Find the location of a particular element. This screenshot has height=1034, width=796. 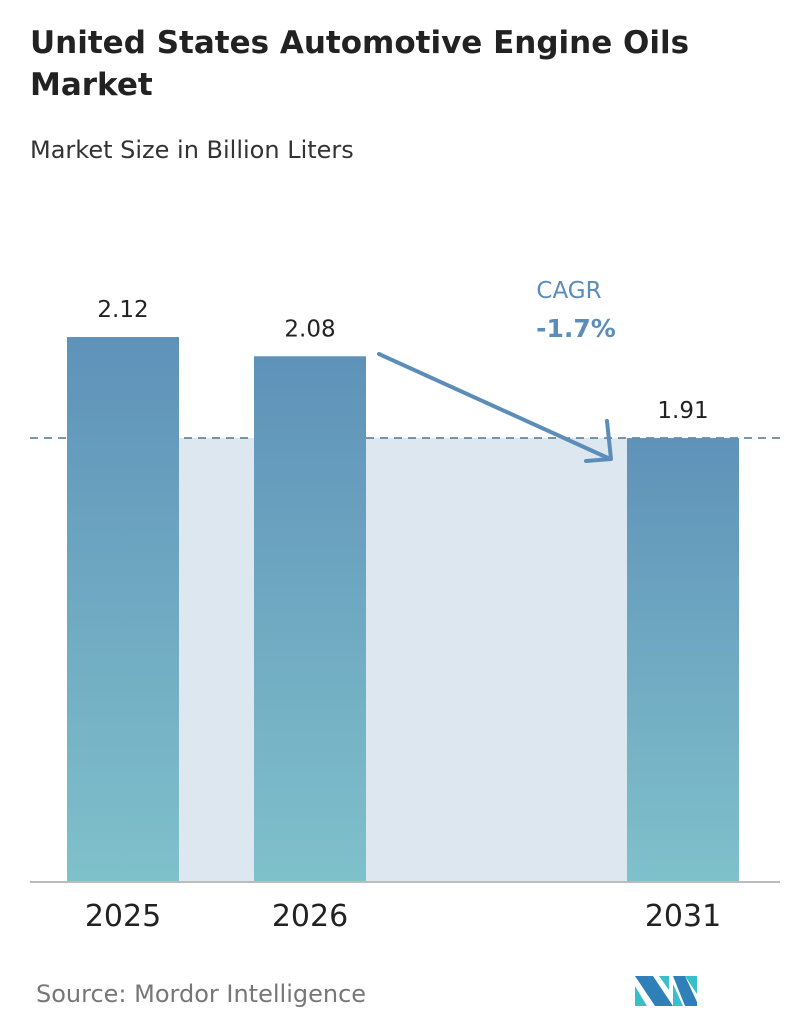

cagr-value: -1.7% is located at coordinates (576, 328).